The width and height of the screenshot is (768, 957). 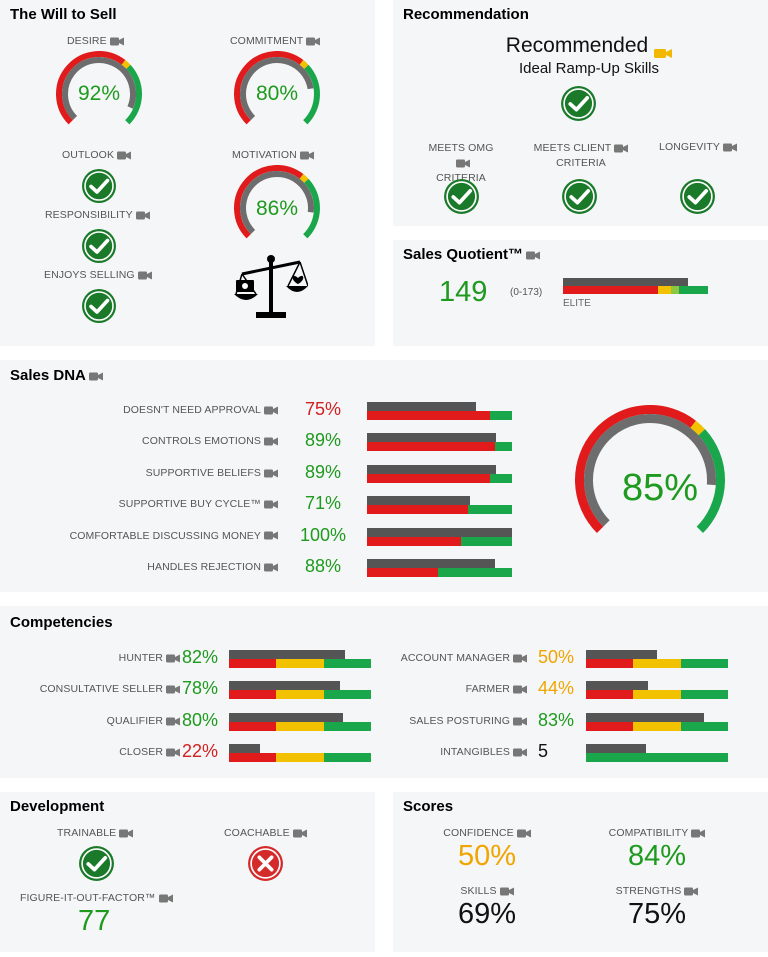 What do you see at coordinates (159, 441) in the screenshot?
I see `dna-row-label: CONTROLS EMOTIONS` at bounding box center [159, 441].